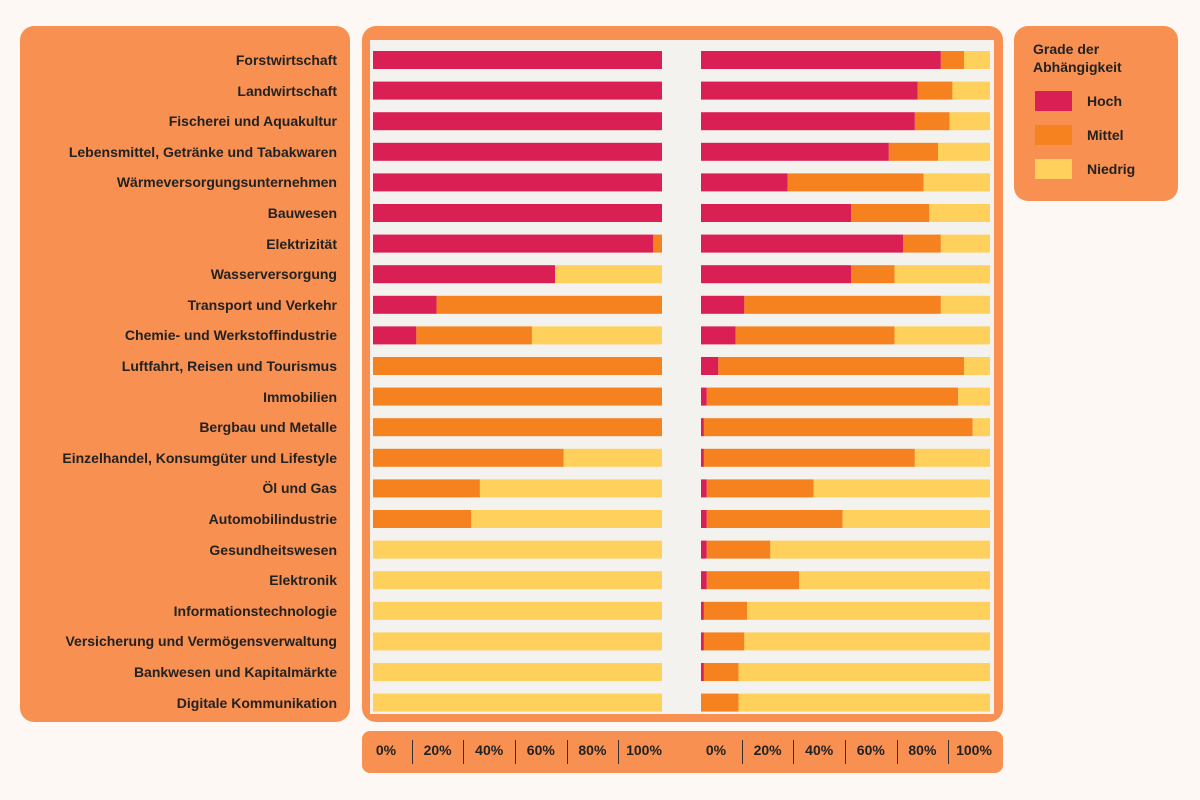  What do you see at coordinates (268, 427) in the screenshot?
I see `category-label: Bergbau und Metalle` at bounding box center [268, 427].